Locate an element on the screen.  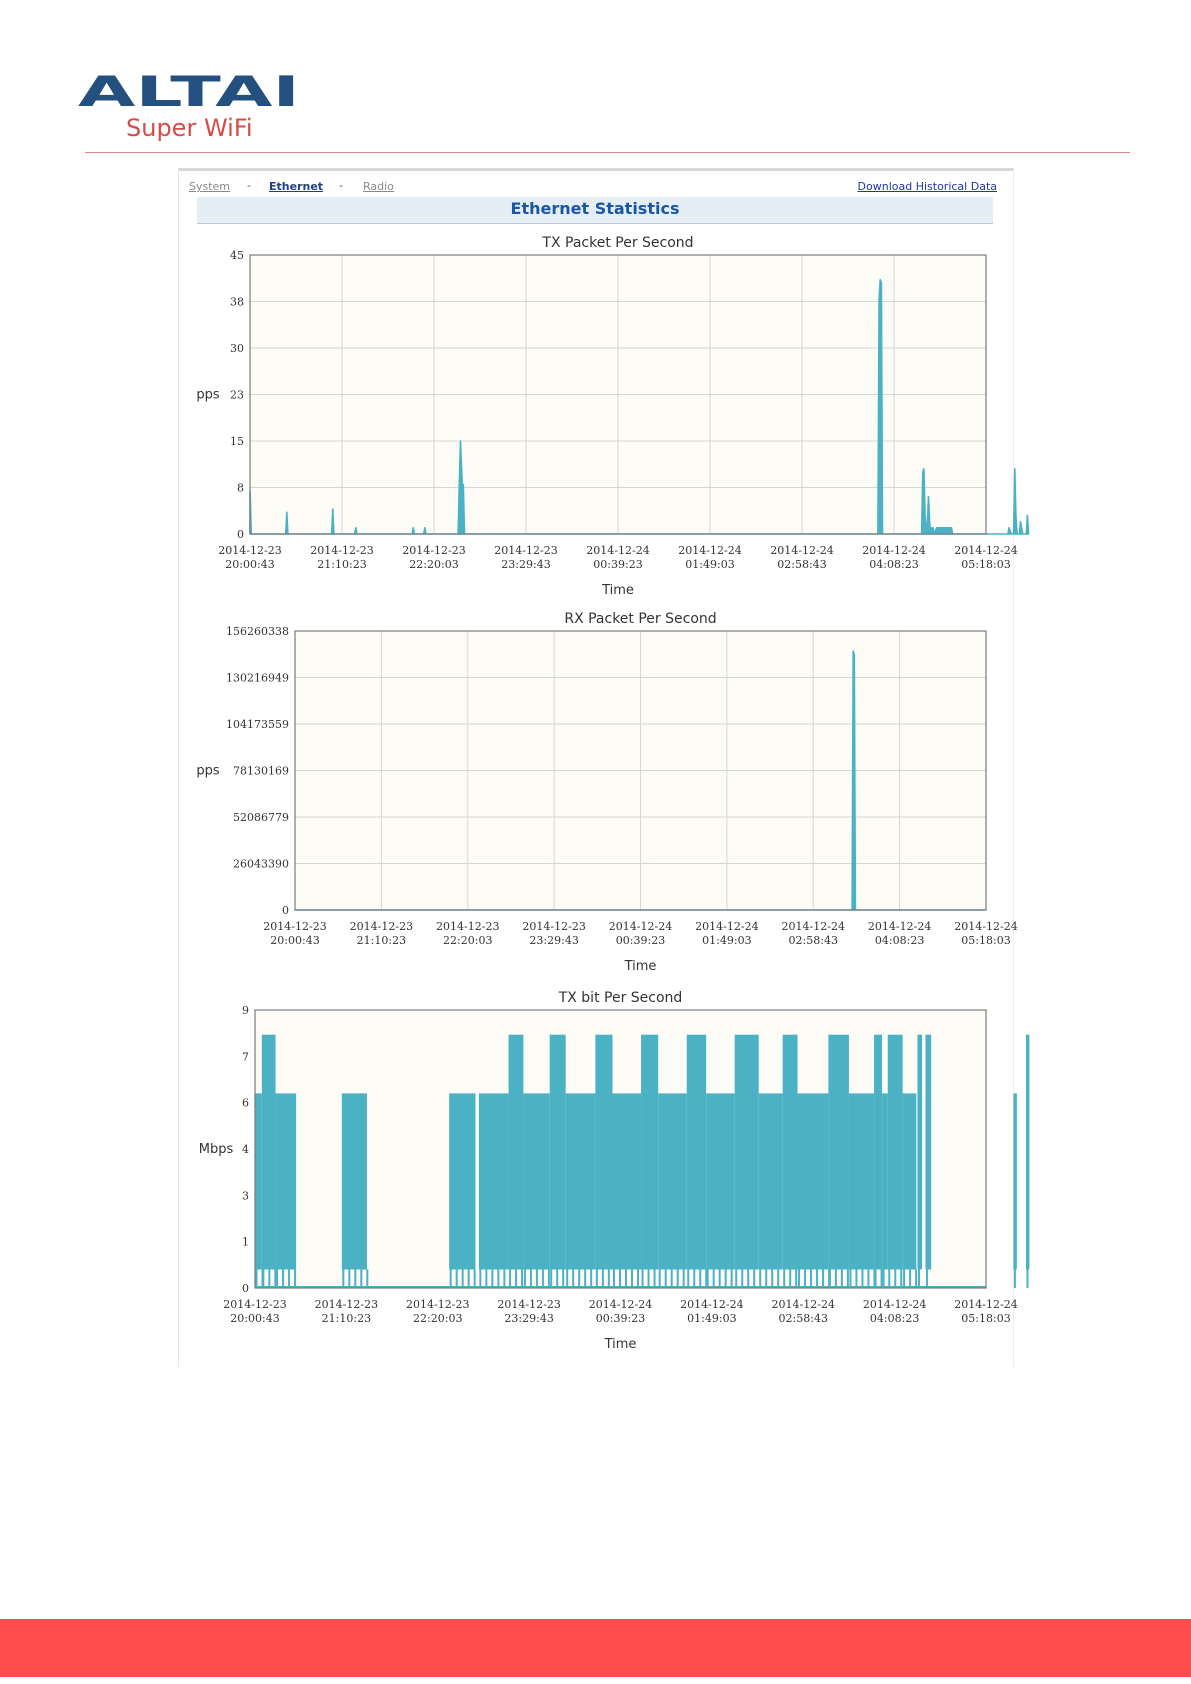
altai-logo: ALTAI Super WiFi is located at coordinates (189, 108).